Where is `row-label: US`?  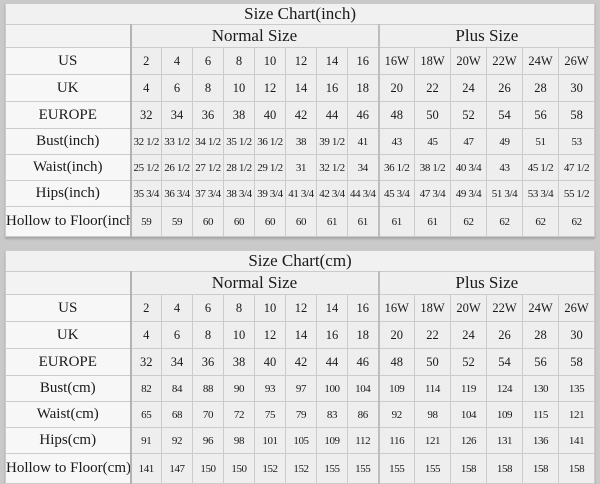
row-label: US is located at coordinates (68, 61).